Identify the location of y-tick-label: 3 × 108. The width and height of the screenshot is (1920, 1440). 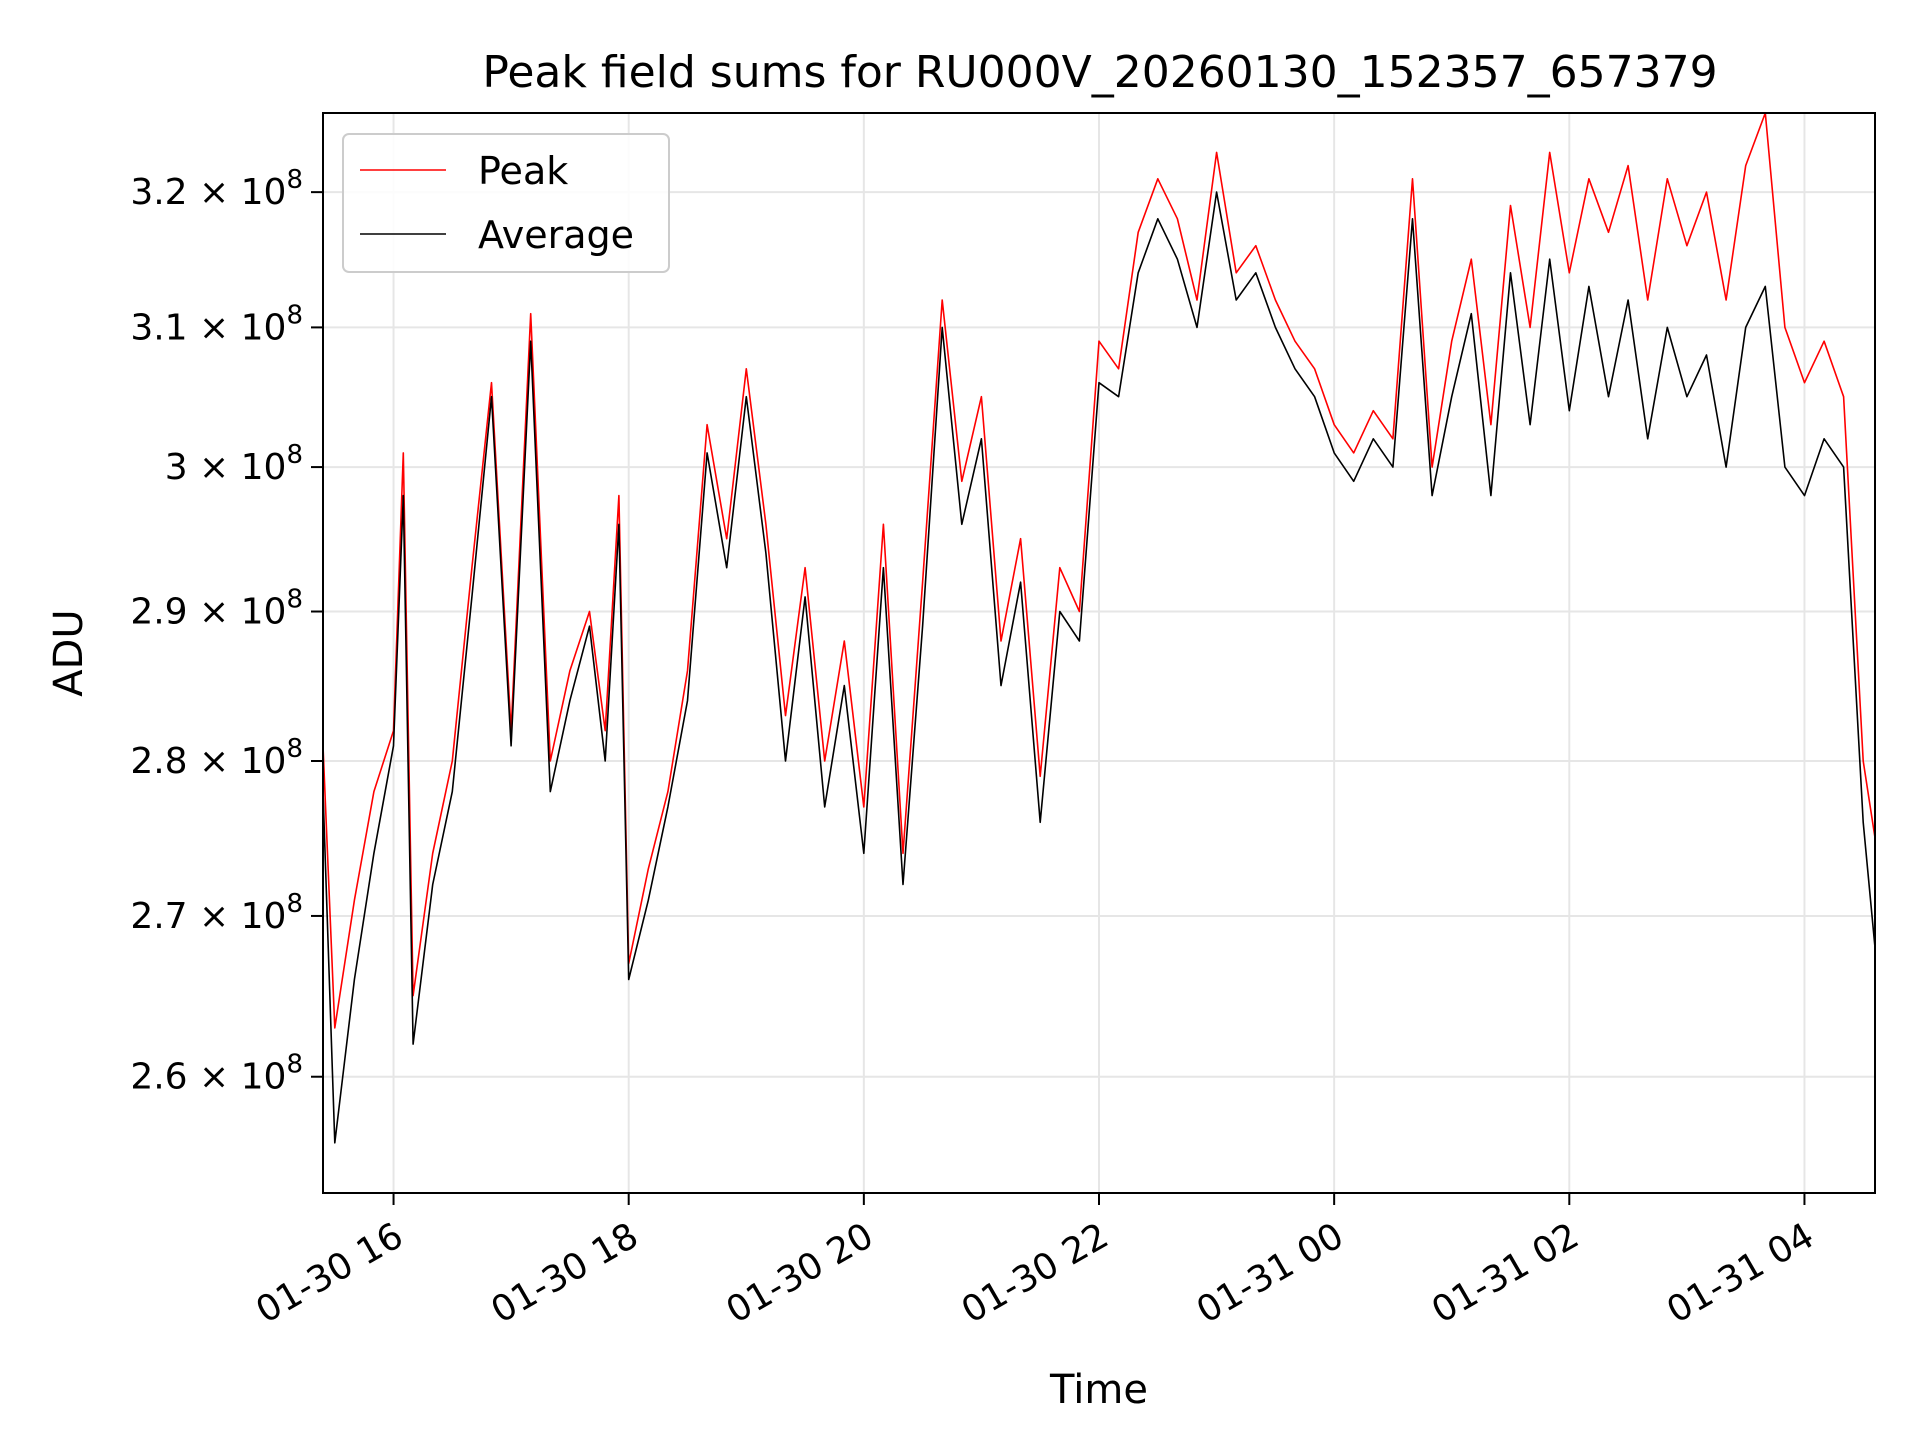
(234, 464).